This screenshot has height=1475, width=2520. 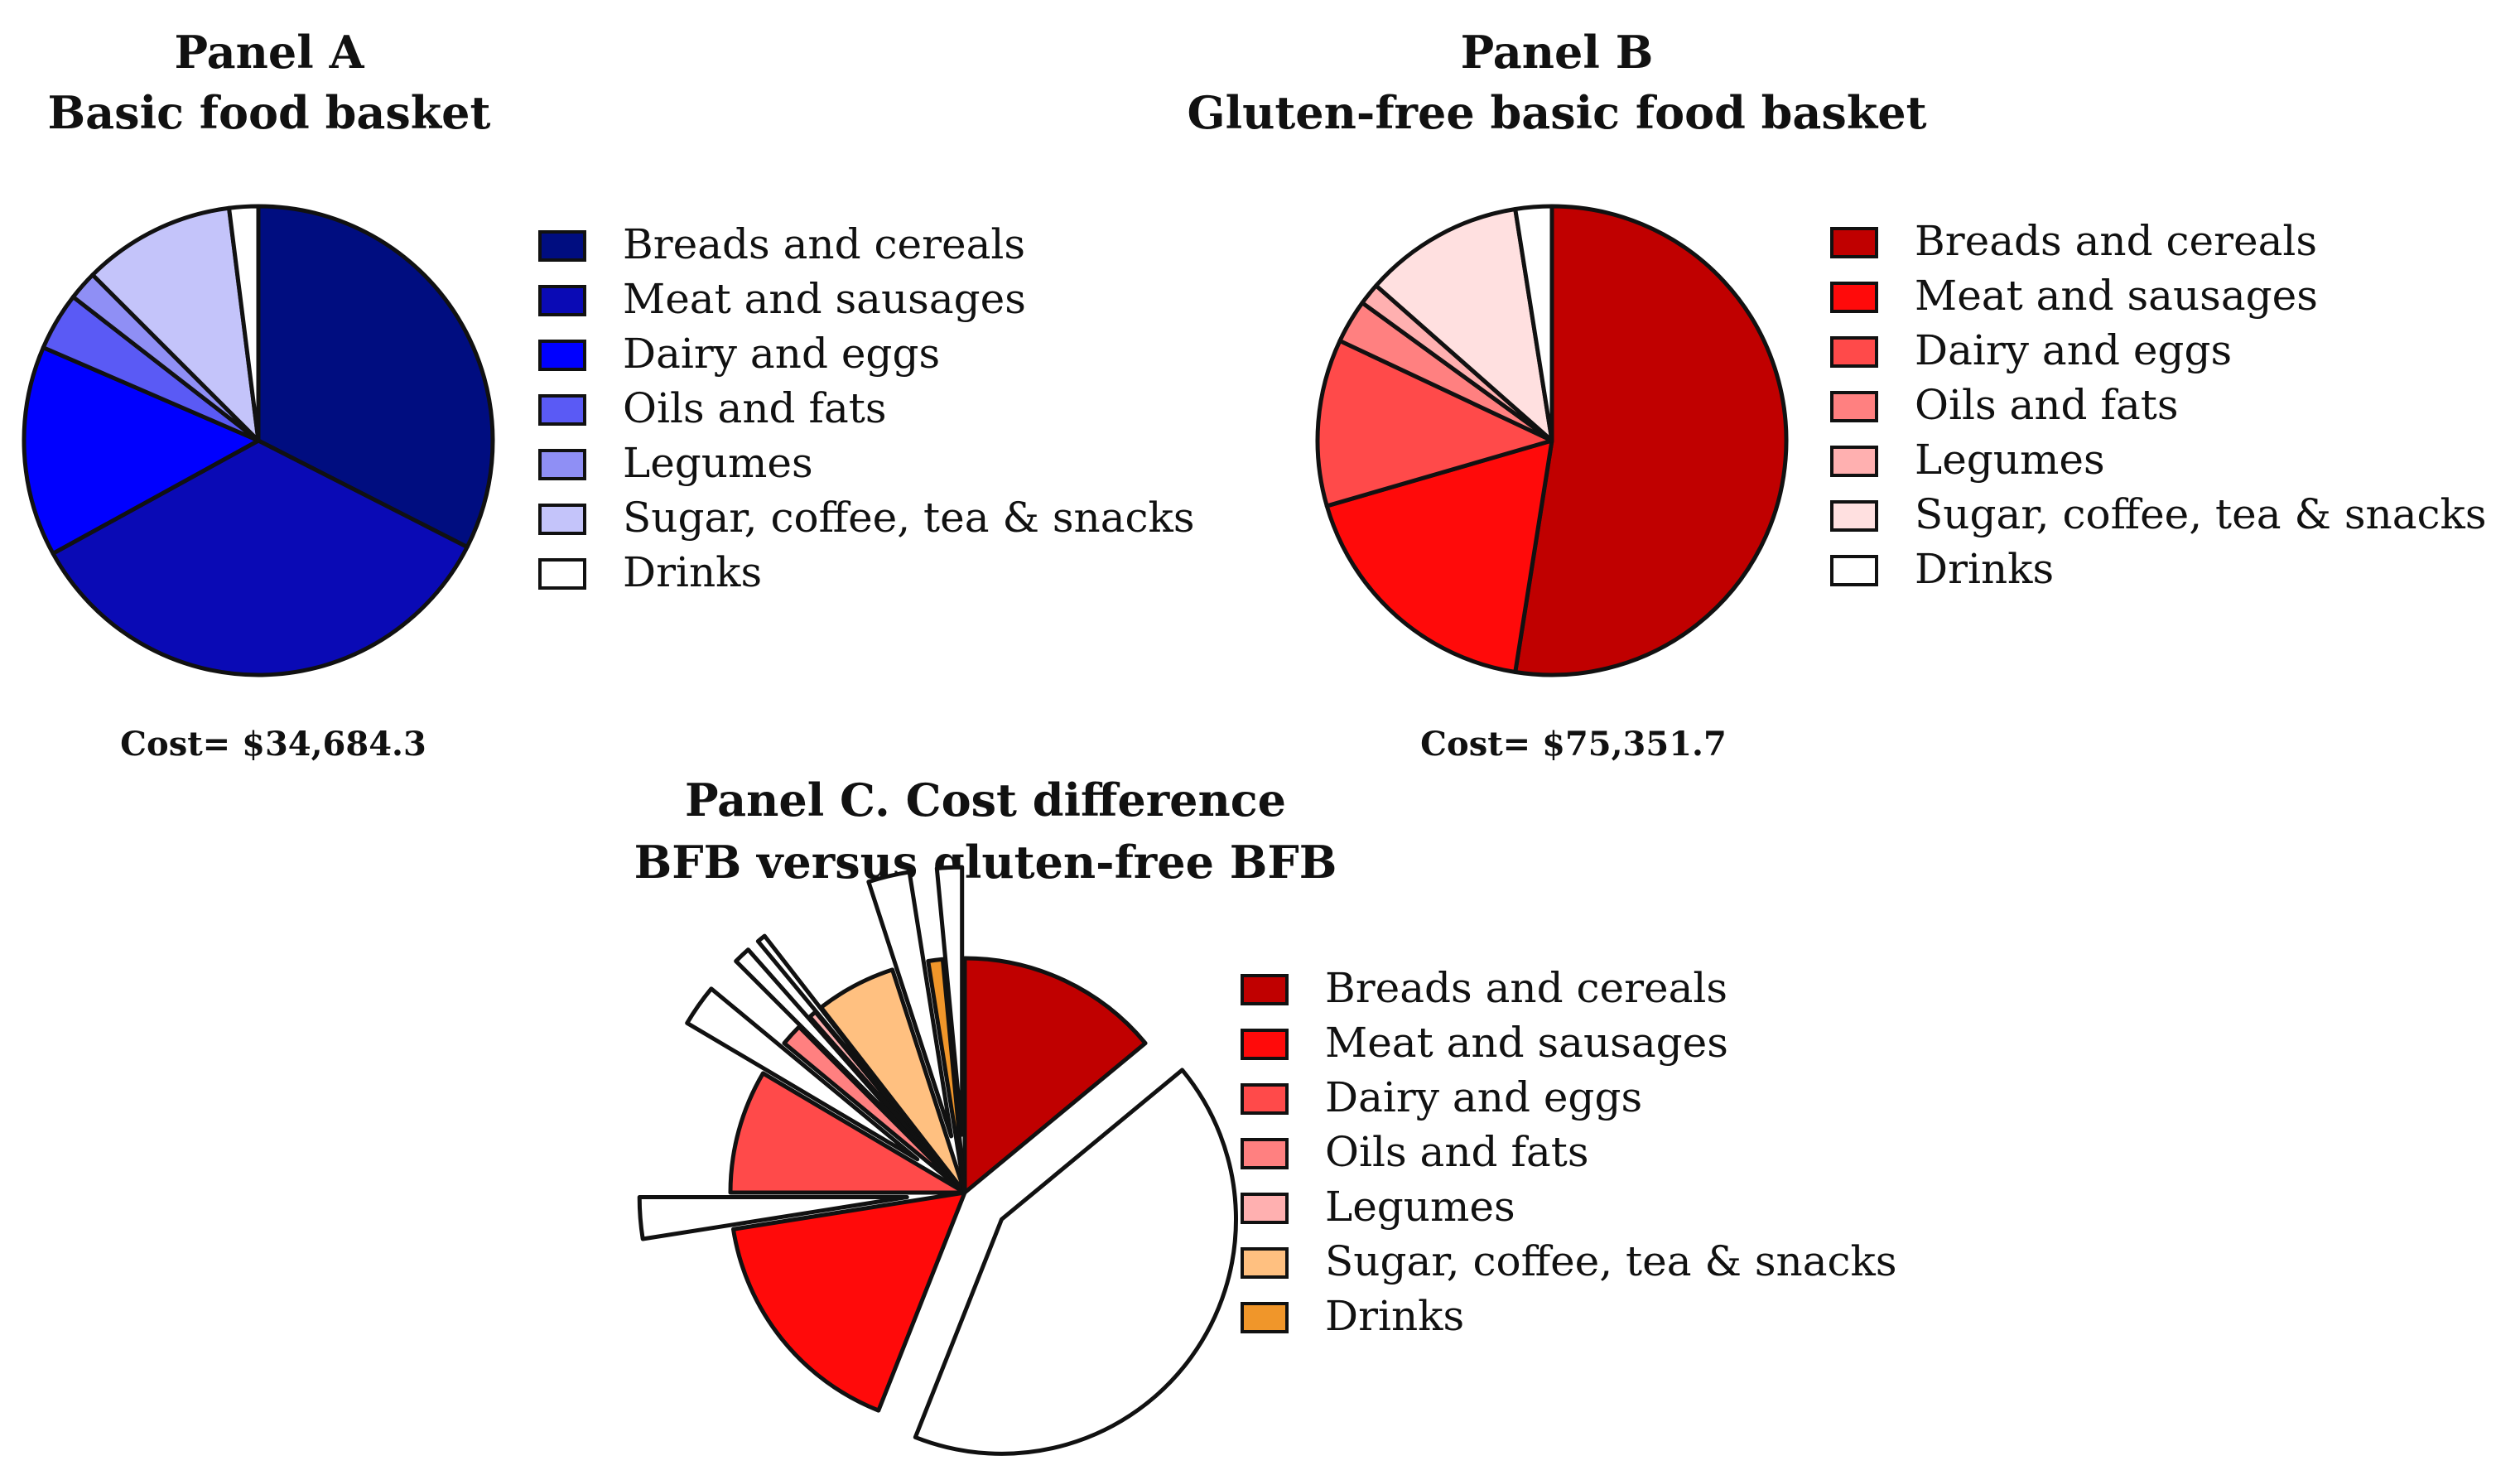 What do you see at coordinates (1573, 744) in the screenshot?
I see `panel-b-cost-label: Cost= $75,351.7` at bounding box center [1573, 744].